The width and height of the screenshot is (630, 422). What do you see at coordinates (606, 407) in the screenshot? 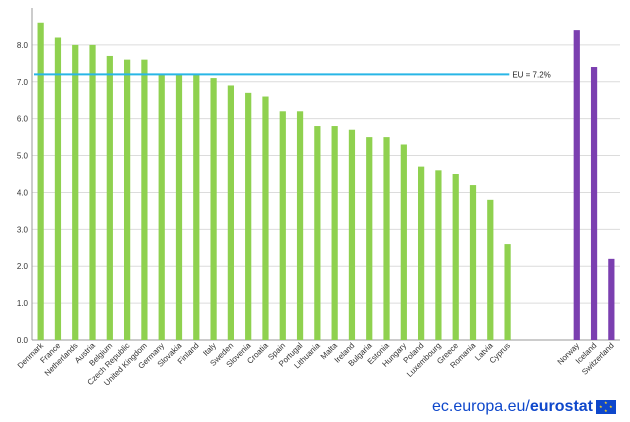
I see `eu-flag-icon: ★ ★ ★ ★` at bounding box center [606, 407].